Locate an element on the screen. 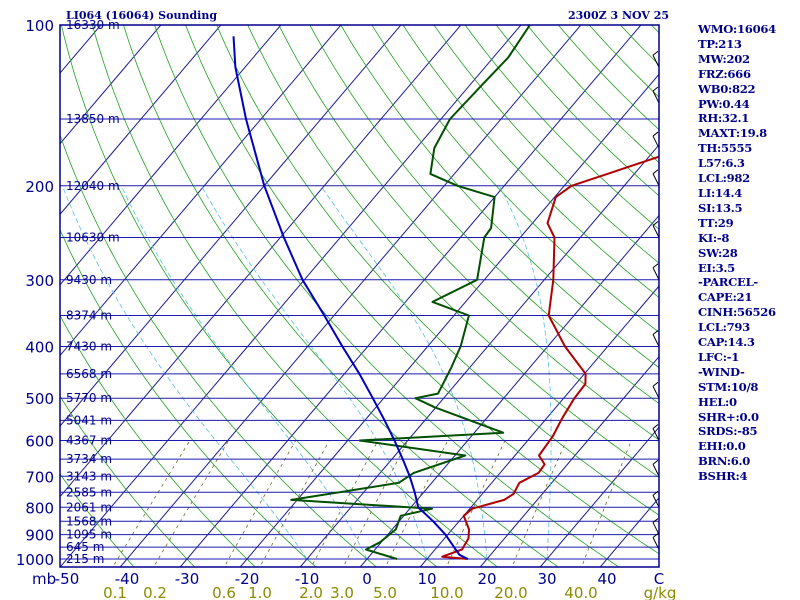  height-label: 215 m is located at coordinates (85, 559).